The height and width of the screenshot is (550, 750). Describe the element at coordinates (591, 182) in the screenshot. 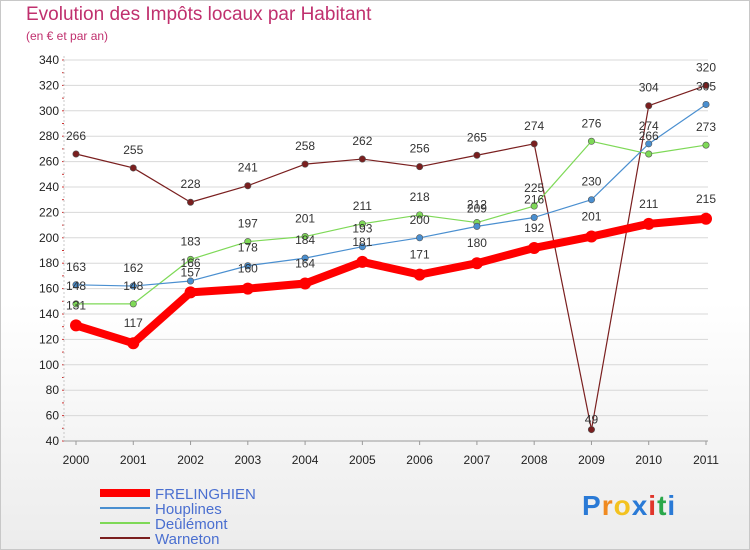

I see `data-label-houplines-2009: 230` at that location.